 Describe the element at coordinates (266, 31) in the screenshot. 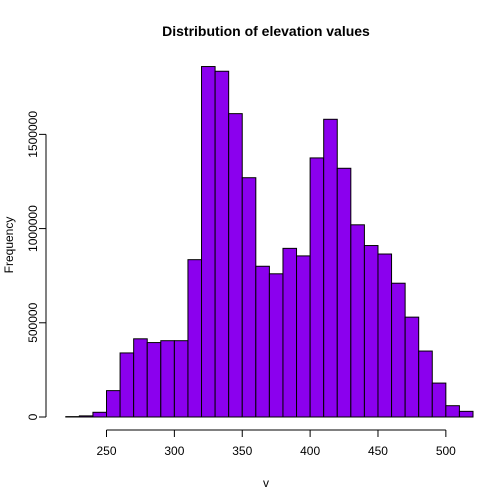

I see `chart-title: Distribution of elevation values` at that location.